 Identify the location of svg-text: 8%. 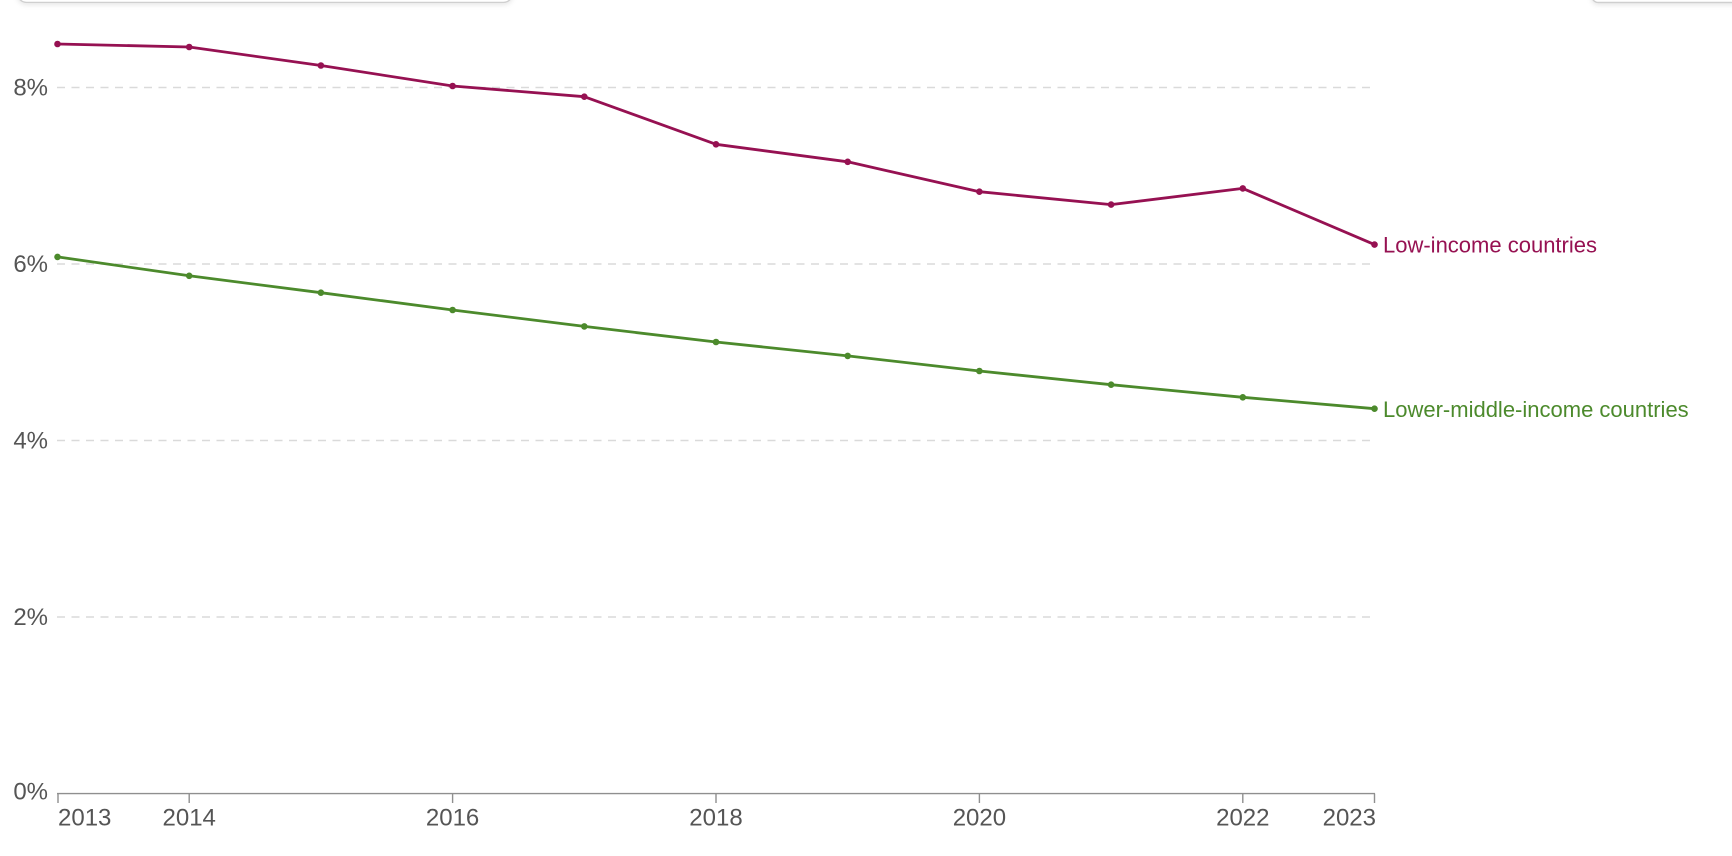
(30, 88).